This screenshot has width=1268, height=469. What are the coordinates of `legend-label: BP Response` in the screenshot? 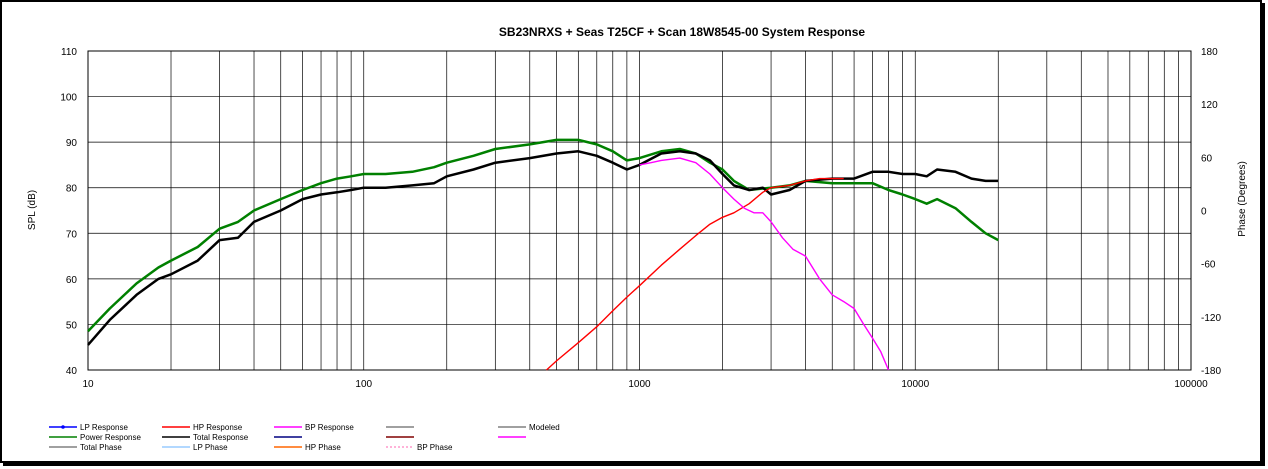 It's located at (329, 427).